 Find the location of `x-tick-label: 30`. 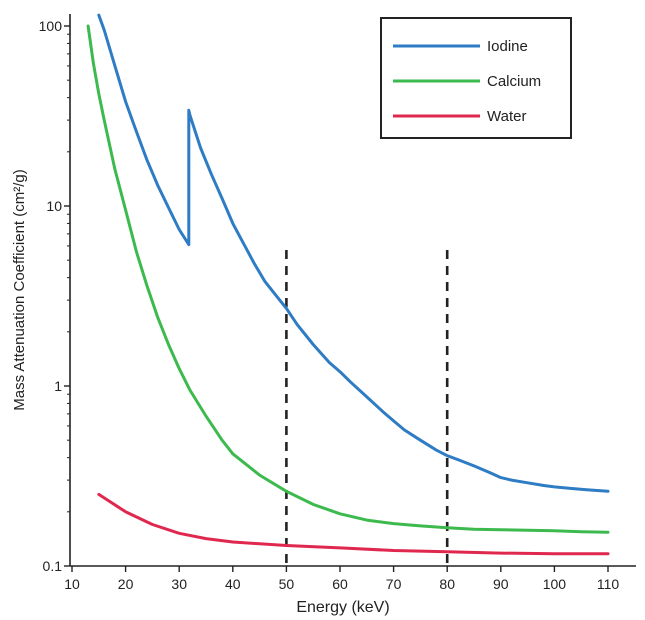

x-tick-label: 30 is located at coordinates (179, 584).